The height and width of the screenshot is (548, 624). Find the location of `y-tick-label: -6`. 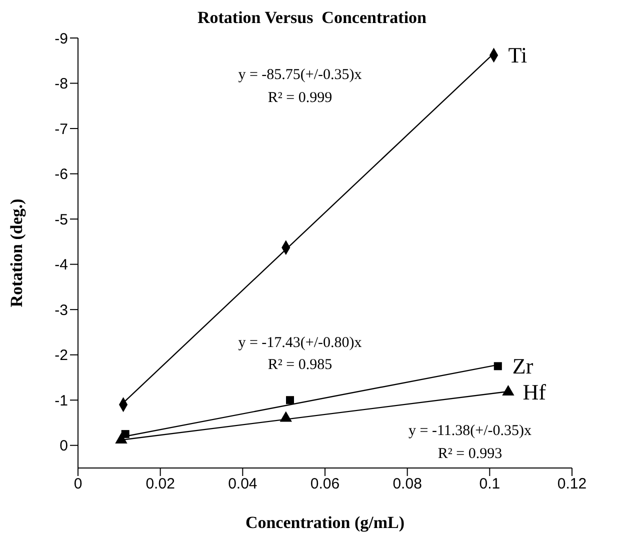

y-tick-label: -6 is located at coordinates (61, 175).